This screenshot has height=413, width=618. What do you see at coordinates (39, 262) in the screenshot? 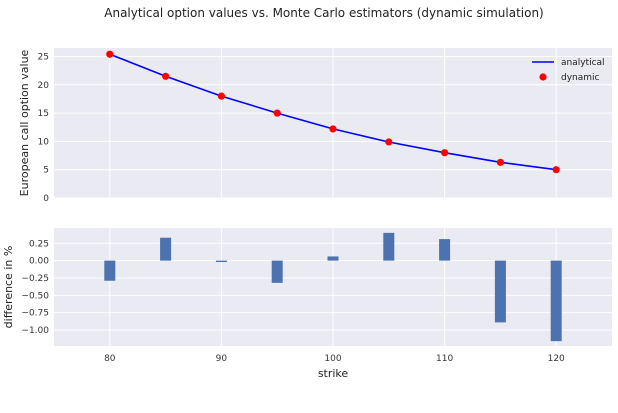
I see `bottom-y-tick-label: 0.00` at bounding box center [39, 262].